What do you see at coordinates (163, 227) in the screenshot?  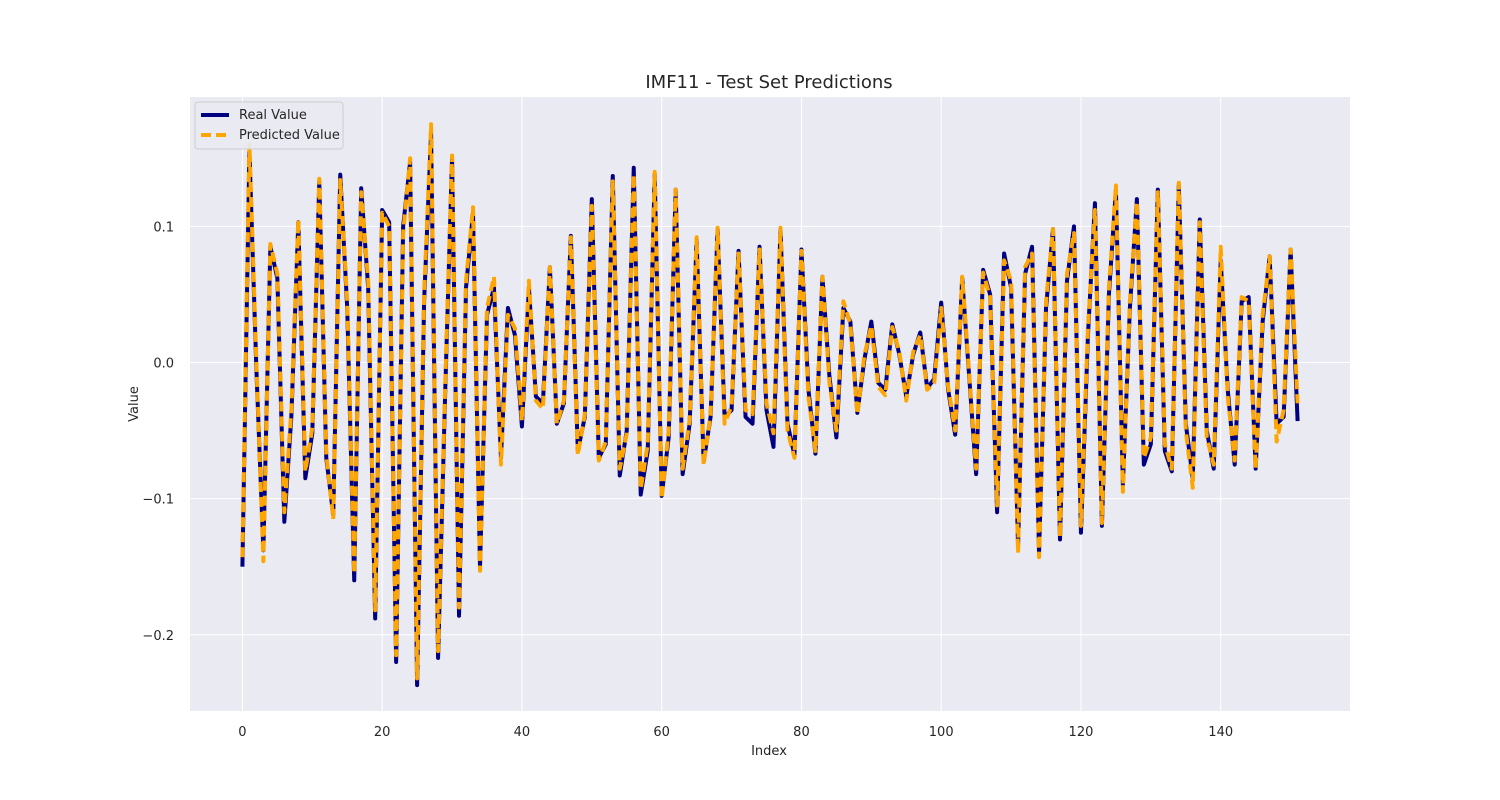 I see `y-tick-label: 0.1` at bounding box center [163, 227].